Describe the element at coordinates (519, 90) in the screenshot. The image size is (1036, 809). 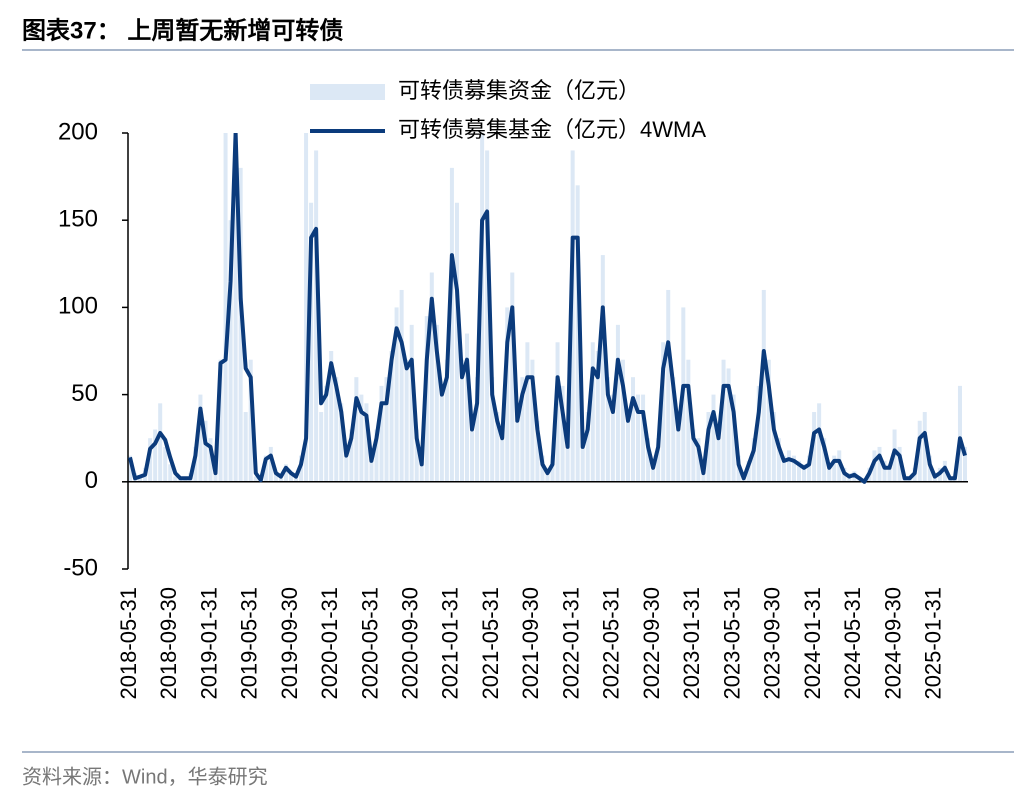
I see `legend-label: 可转债募集资金（亿元）` at that location.